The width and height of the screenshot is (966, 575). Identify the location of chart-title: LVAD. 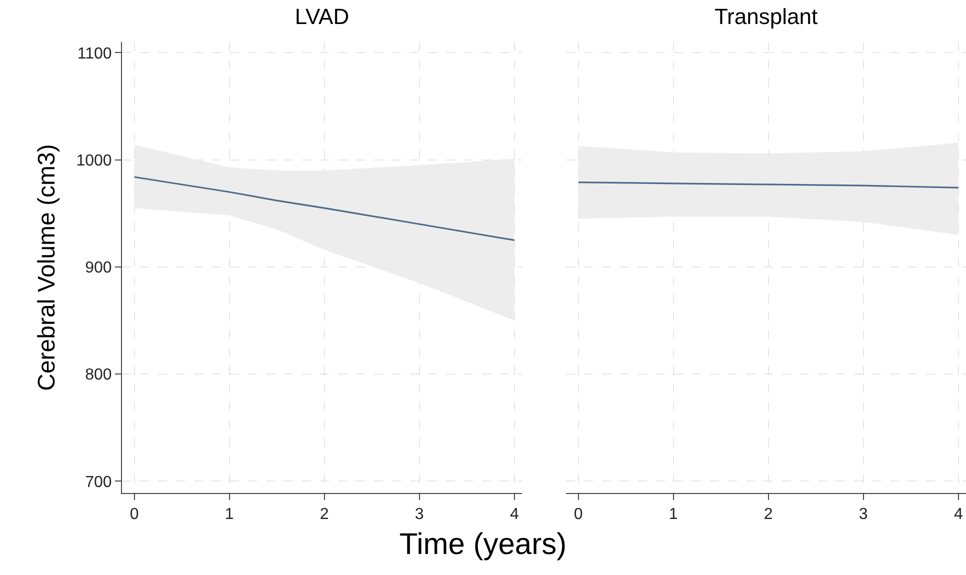
(322, 17).